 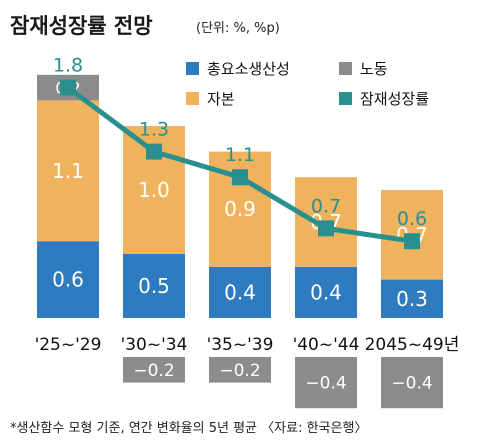 I want to click on legend: 총요소생산성 노동 자본 잠재성장률, so click(x=307, y=84).